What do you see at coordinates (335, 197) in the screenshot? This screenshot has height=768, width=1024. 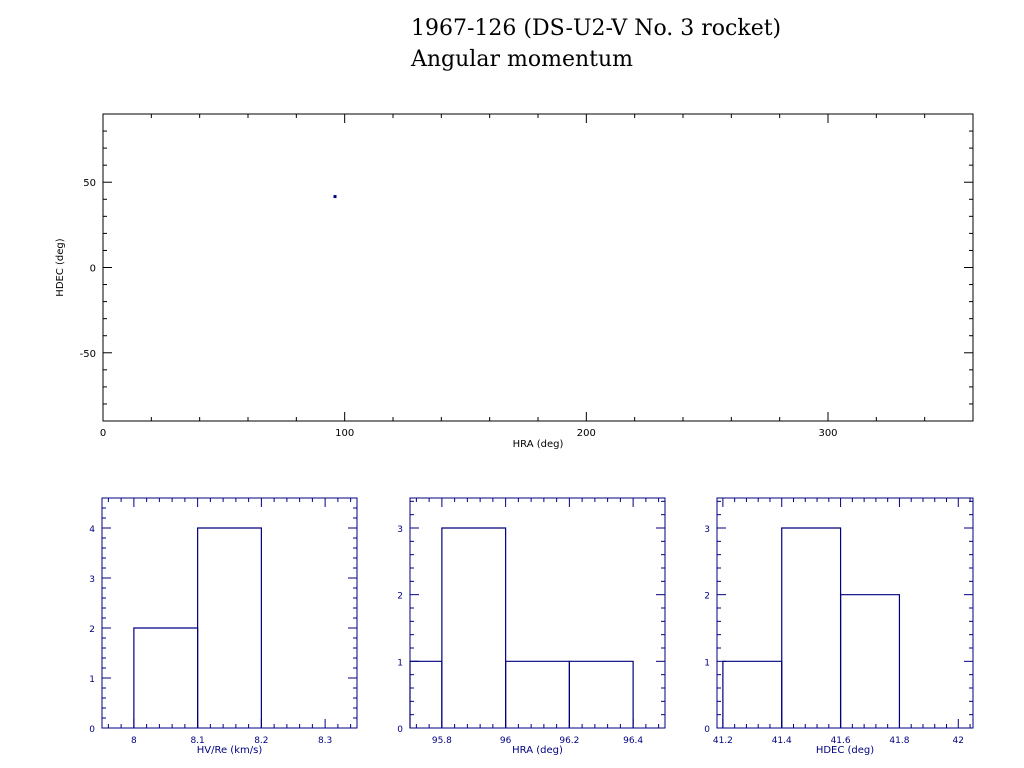 I see `data-point` at bounding box center [335, 197].